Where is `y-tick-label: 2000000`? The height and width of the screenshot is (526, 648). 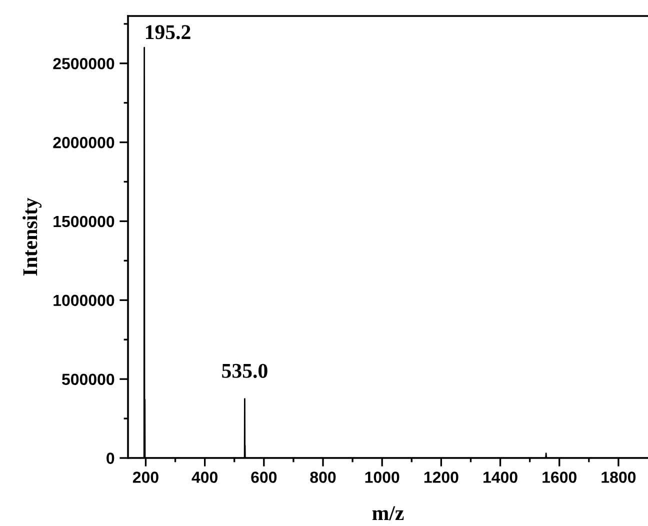 y-tick-label: 2000000 is located at coordinates (83, 142).